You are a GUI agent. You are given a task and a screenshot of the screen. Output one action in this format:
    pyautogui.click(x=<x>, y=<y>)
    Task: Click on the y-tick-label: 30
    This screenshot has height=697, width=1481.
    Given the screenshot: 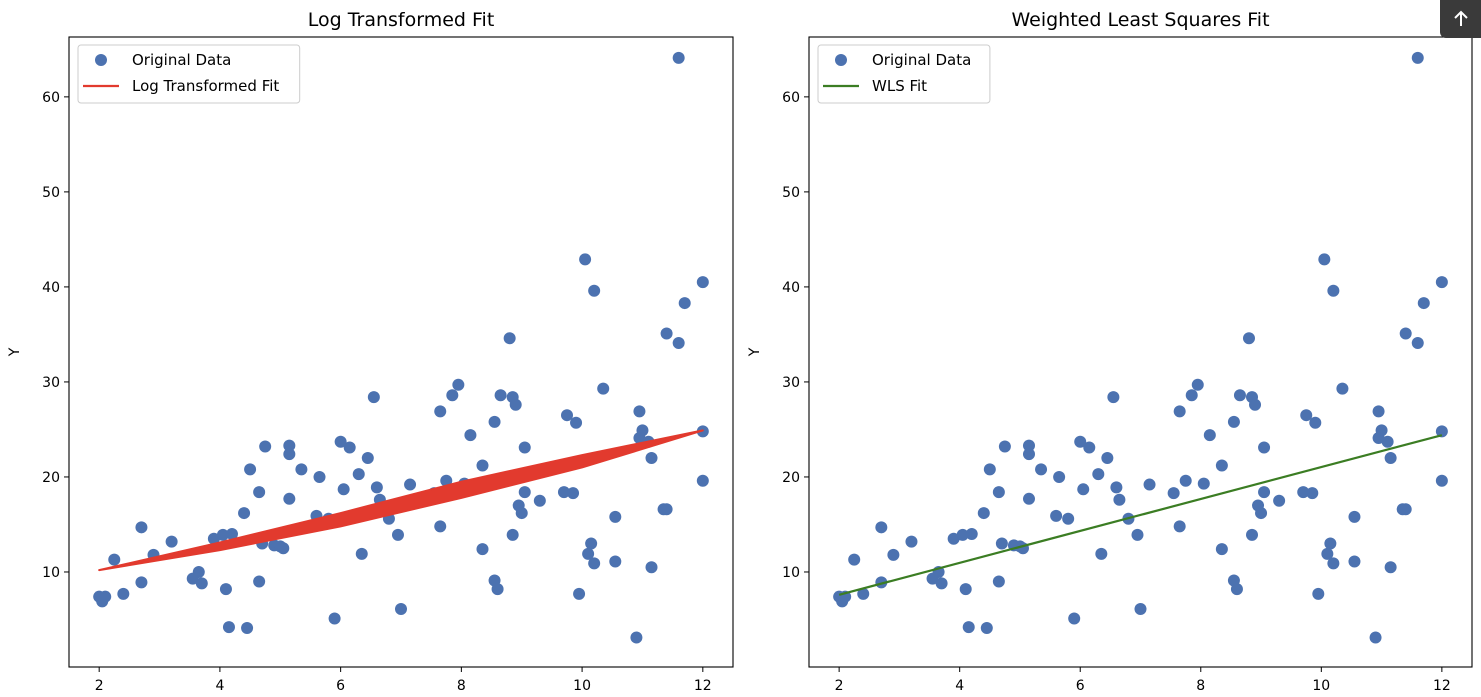 What is the action you would take?
    pyautogui.click(x=791, y=383)
    